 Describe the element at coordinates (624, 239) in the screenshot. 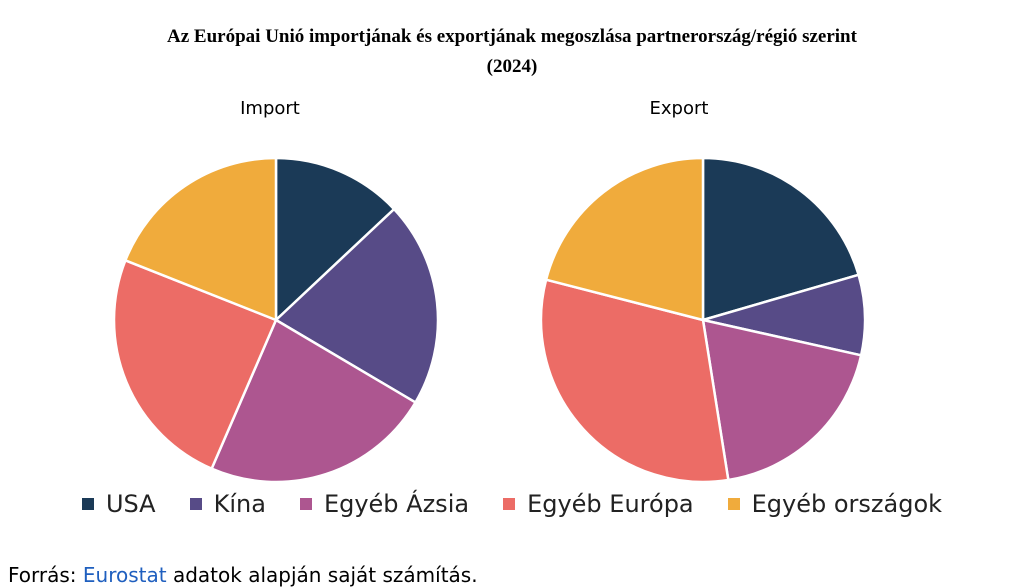

I see `export-slice-egyeb-orszagok` at that location.